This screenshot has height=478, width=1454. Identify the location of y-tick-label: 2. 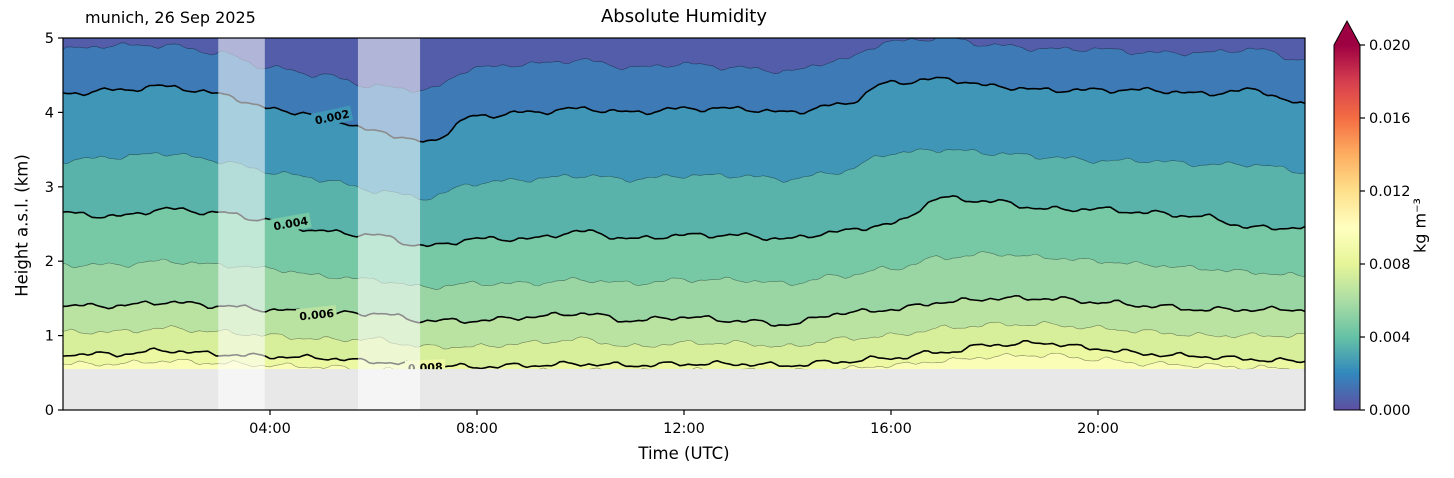
(49, 262).